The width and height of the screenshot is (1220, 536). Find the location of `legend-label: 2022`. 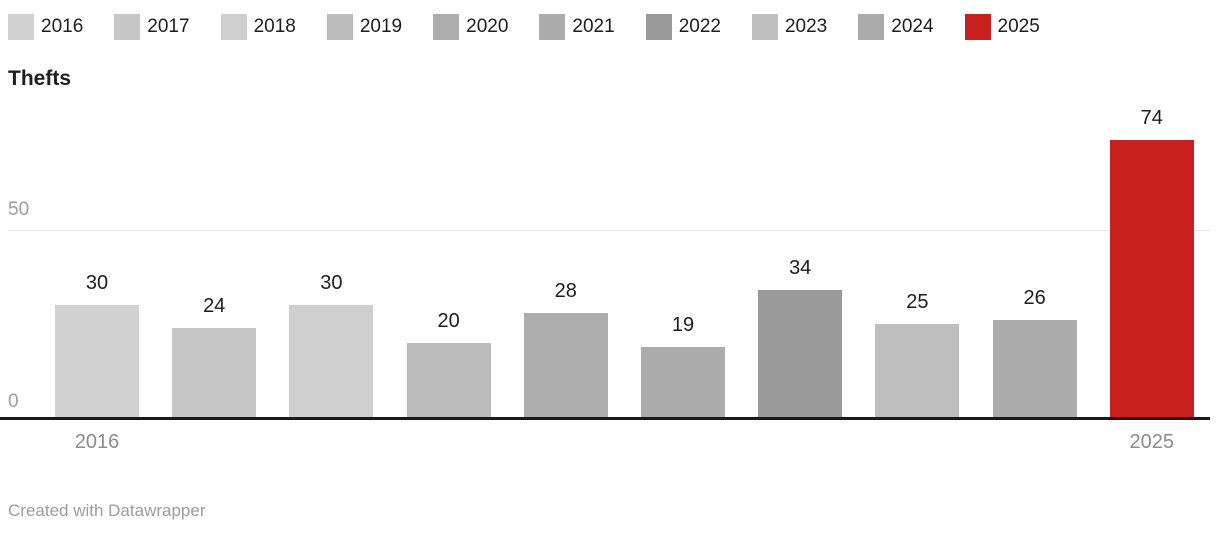

legend-label: 2022 is located at coordinates (699, 26).